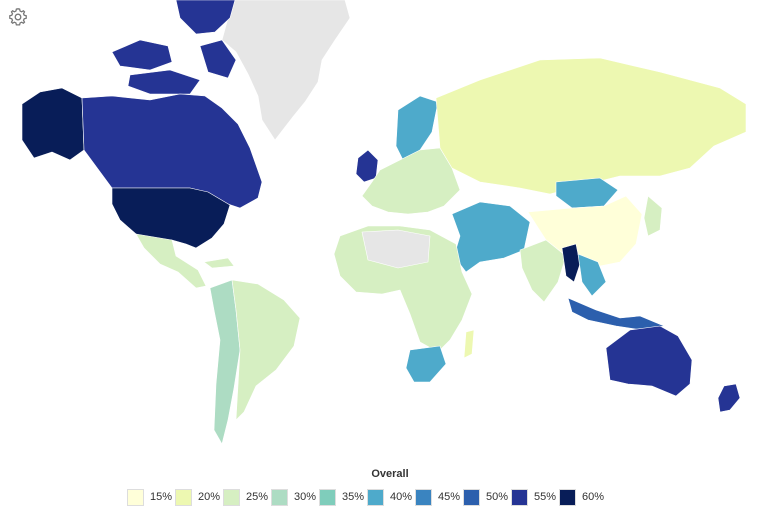 Image resolution: width=780 pixels, height=514 pixels. What do you see at coordinates (491, 237) in the screenshot?
I see `region-middle-east` at bounding box center [491, 237].